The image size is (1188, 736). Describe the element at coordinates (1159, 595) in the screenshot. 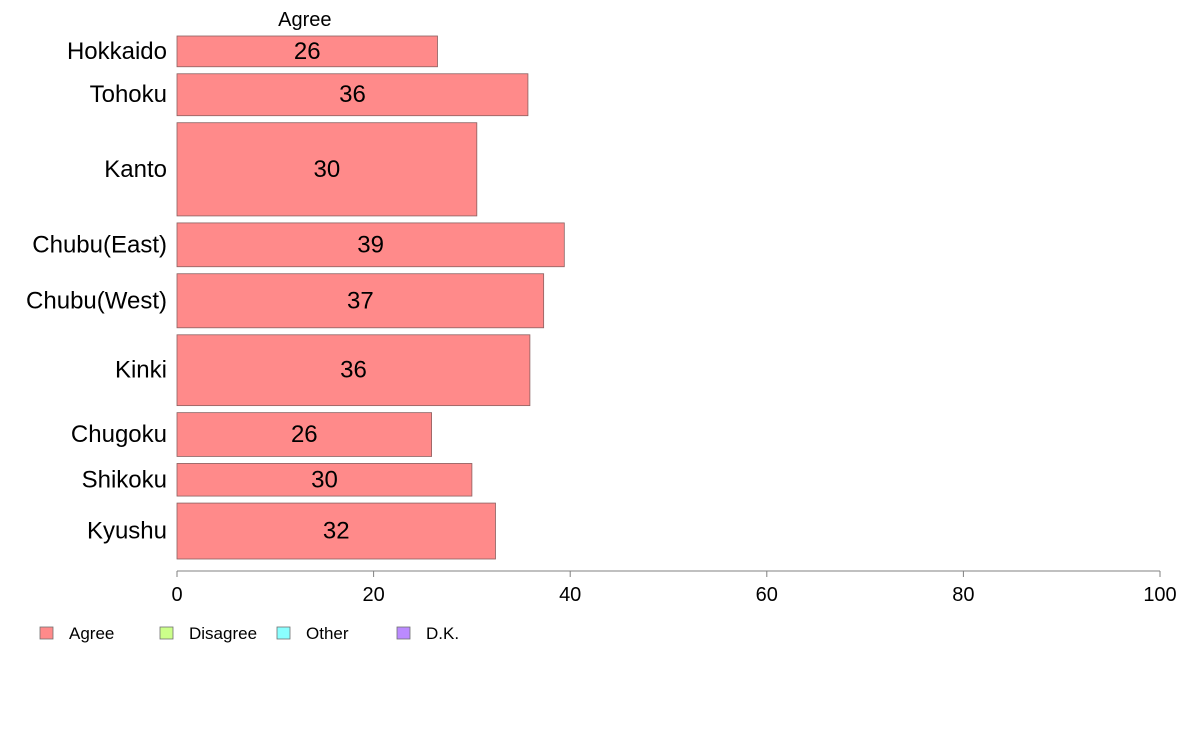

I see `x-tick-label-100: 100` at that location.